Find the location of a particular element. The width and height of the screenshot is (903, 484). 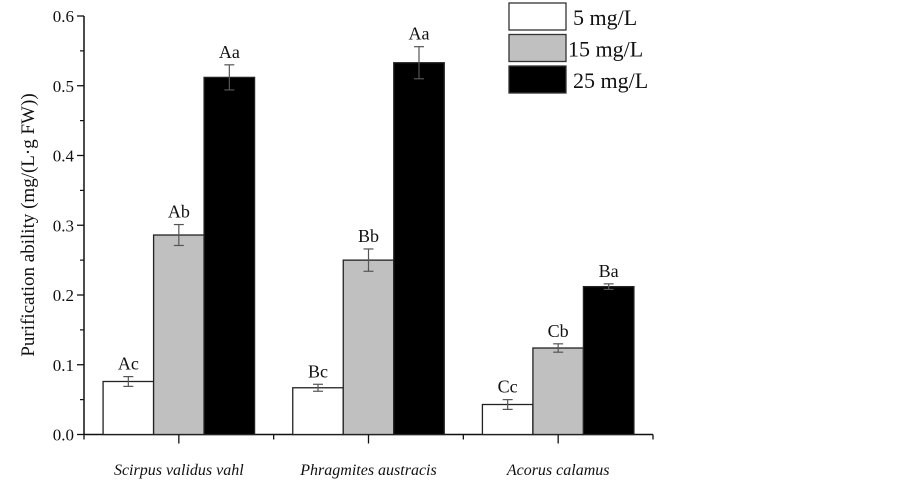

data-label: Ab is located at coordinates (179, 212).